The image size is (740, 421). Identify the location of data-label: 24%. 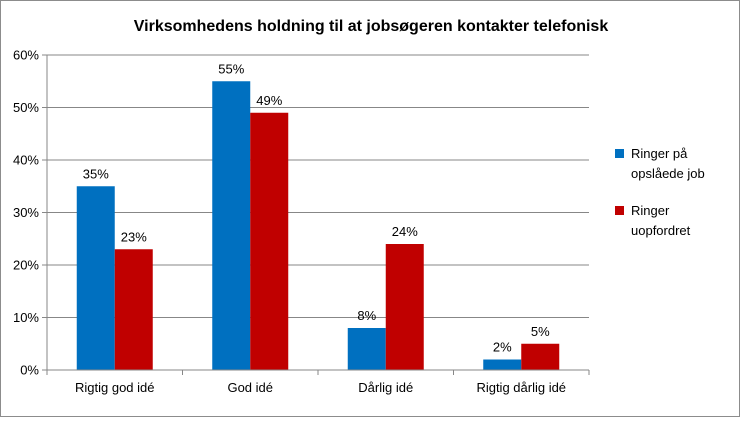
(405, 231).